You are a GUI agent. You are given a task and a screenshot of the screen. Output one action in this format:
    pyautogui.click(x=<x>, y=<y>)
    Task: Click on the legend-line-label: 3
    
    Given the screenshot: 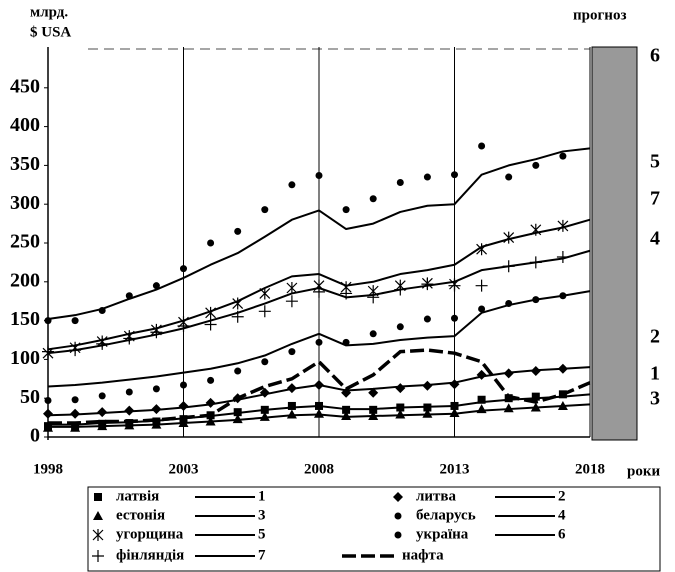 What is the action you would take?
    pyautogui.click(x=262, y=515)
    